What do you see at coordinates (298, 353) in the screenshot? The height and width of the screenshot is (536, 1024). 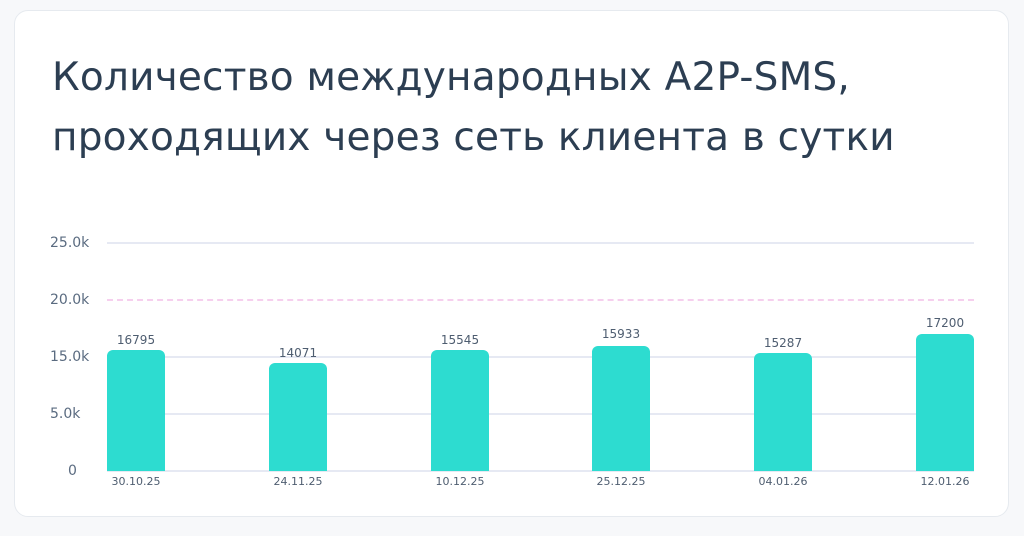 I see `value-label: 14071` at bounding box center [298, 353].